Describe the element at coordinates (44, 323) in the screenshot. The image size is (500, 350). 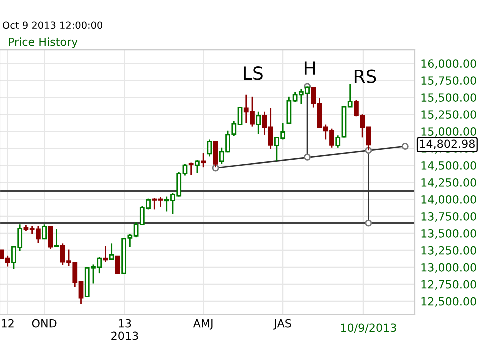
I see `x-tick-label: OND` at that location.